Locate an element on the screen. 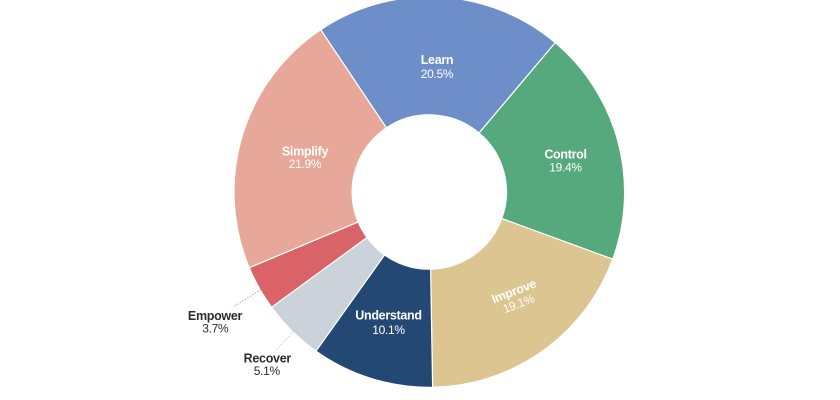 Image resolution: width=840 pixels, height=400 pixels. svg-text: 19.4% is located at coordinates (565, 168).